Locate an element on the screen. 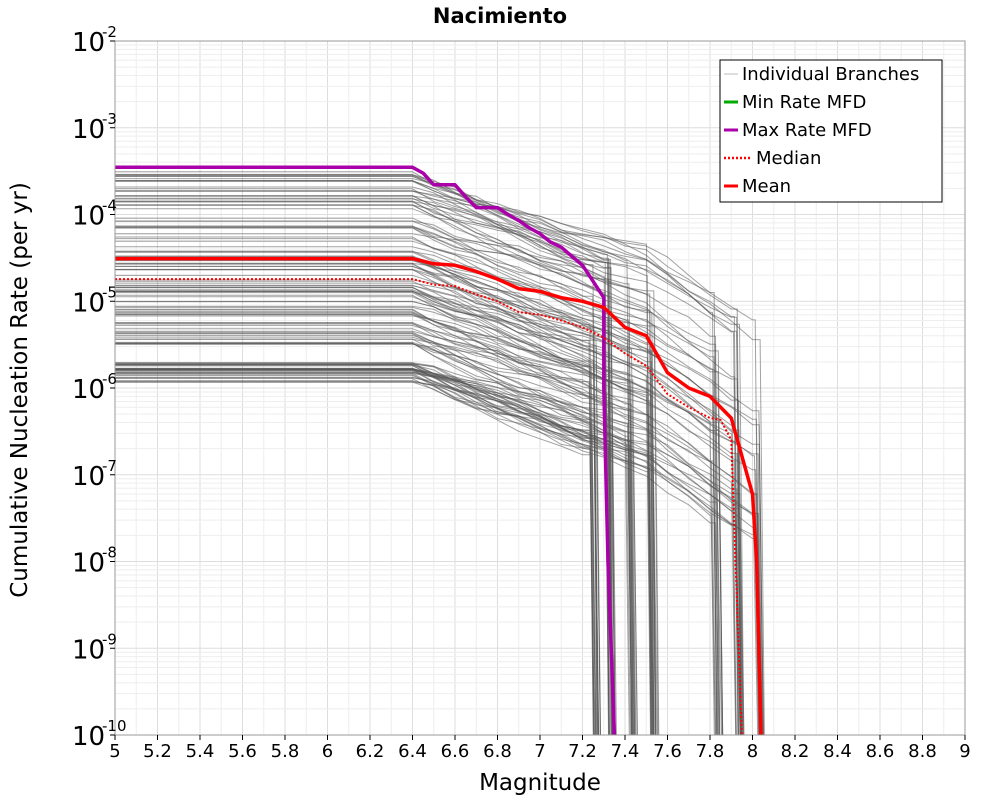  x-tick-label: 6 is located at coordinates (327, 751).